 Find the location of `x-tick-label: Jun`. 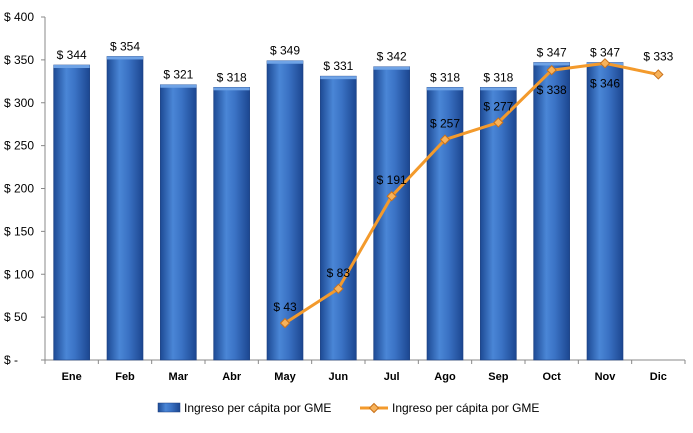

x-tick-label: Jun is located at coordinates (339, 377).